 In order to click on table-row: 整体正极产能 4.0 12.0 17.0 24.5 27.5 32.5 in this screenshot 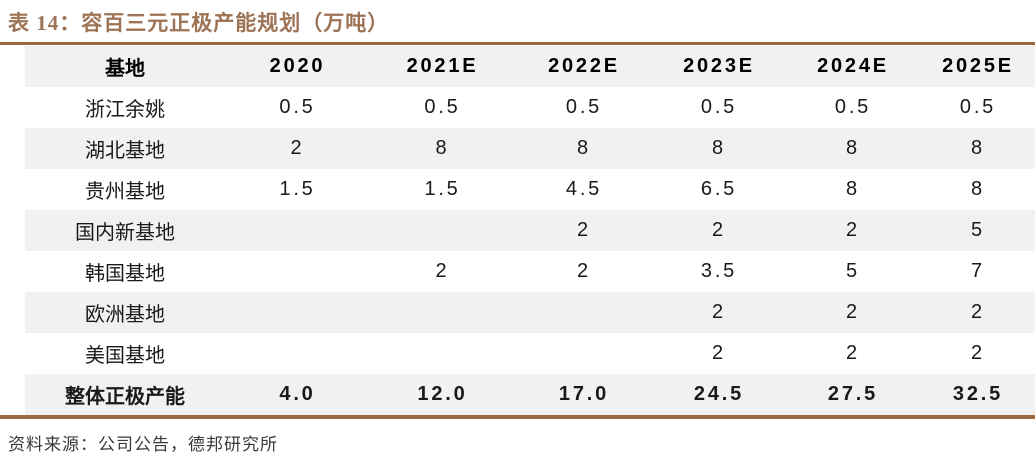, I will do `click(530, 394)`.